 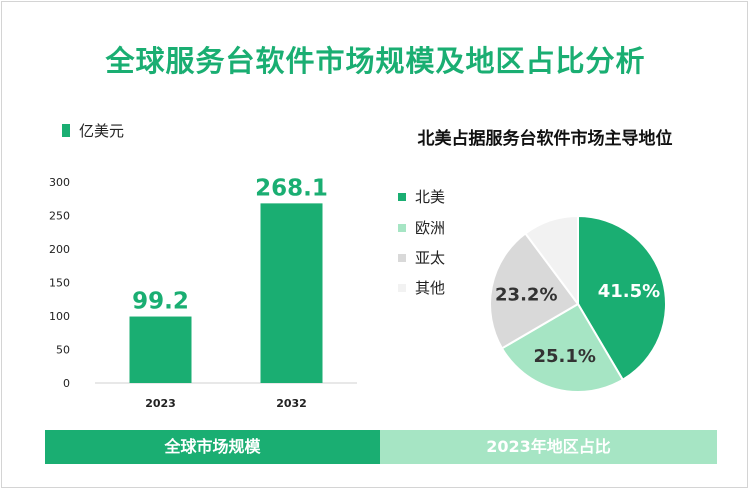 I want to click on x-tick-label: 2032, so click(x=291, y=403).